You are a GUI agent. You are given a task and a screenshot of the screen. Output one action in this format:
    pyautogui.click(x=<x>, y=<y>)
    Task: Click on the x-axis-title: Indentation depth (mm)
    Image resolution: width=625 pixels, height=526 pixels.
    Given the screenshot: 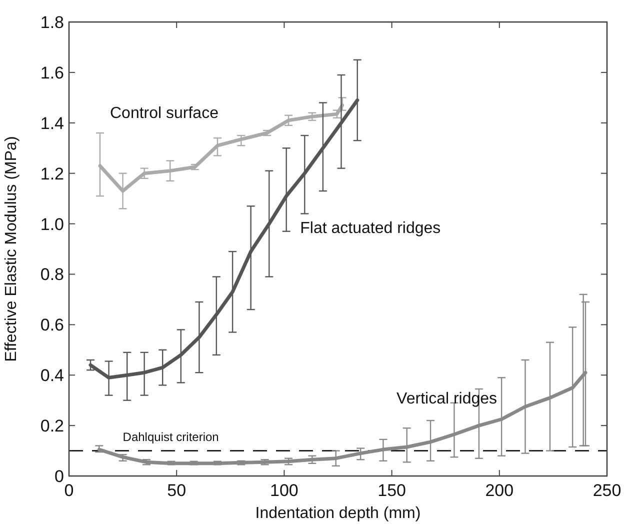 What is the action you would take?
    pyautogui.click(x=338, y=513)
    